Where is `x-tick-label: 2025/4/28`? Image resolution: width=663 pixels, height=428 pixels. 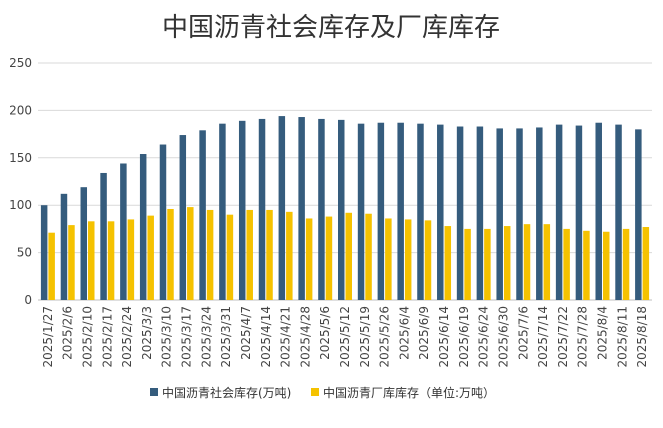 x-tick-label: 2025/4/28 is located at coordinates (305, 337).